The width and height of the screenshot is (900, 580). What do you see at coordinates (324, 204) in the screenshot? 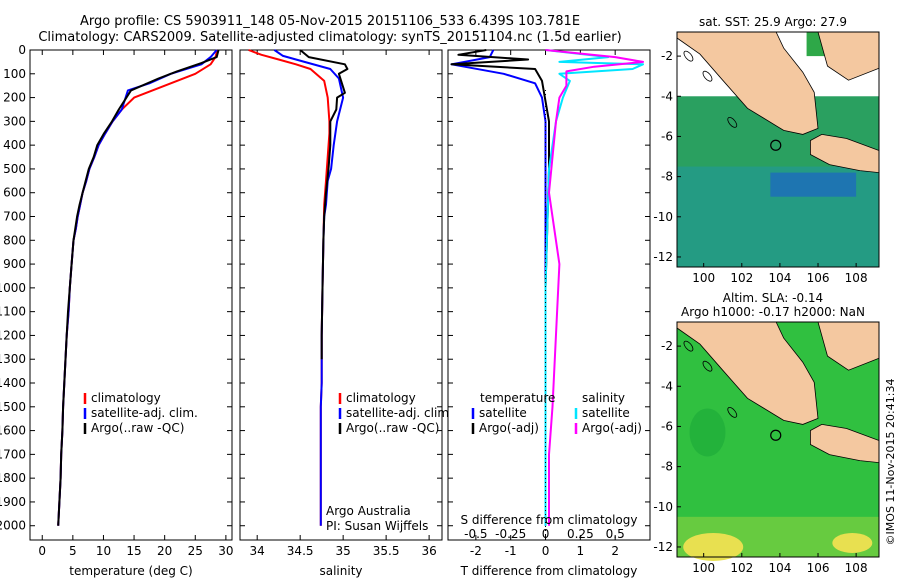
I see `salinity-series-argo-raw-qc-` at bounding box center [324, 204].